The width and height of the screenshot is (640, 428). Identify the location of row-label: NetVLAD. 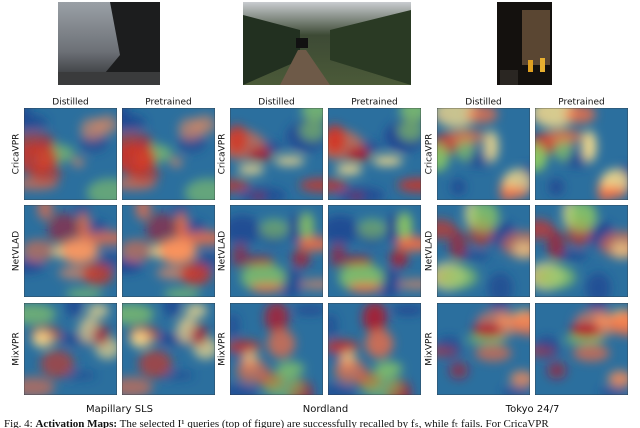
(430, 251).